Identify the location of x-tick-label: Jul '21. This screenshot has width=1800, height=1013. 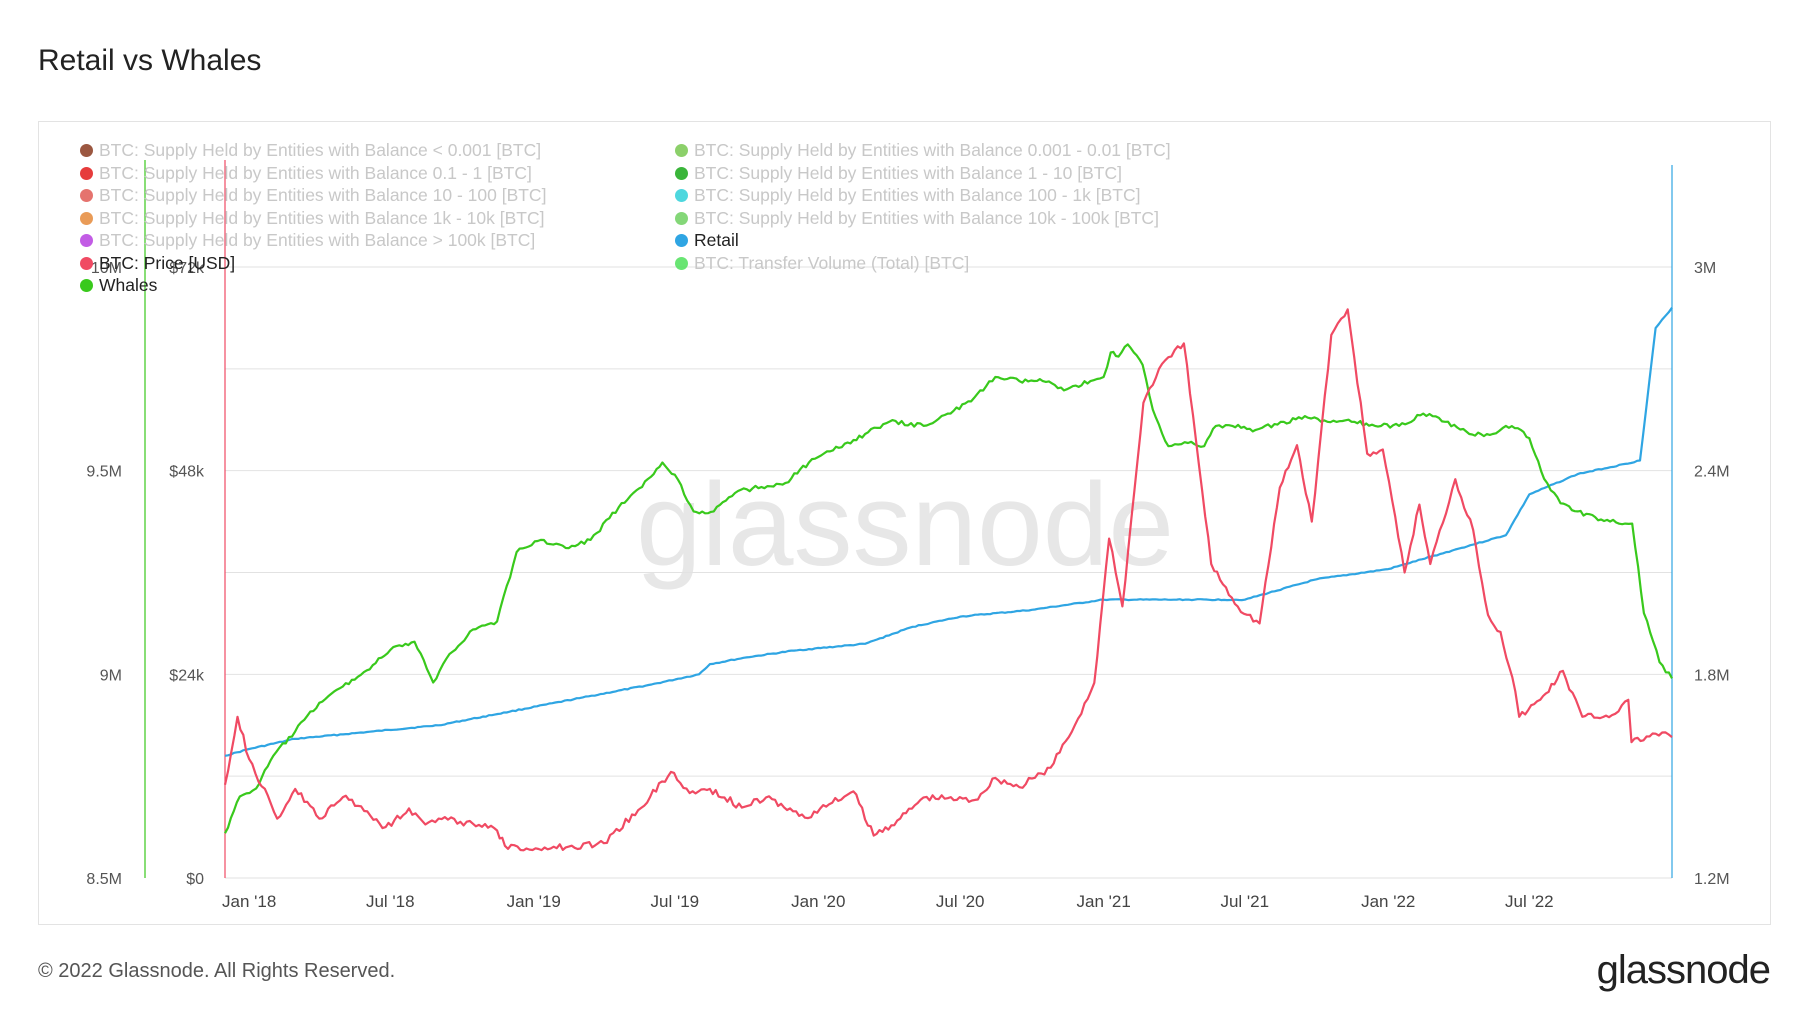
(1244, 901).